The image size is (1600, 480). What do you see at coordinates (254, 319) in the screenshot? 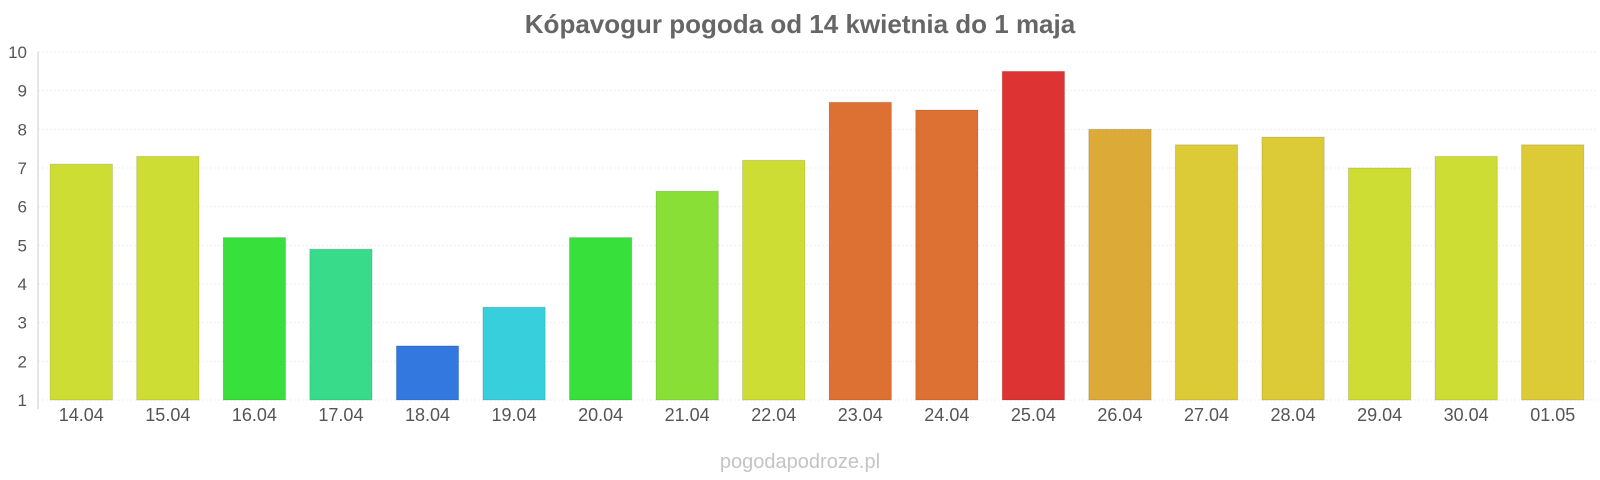
I see `bar-16.04` at bounding box center [254, 319].